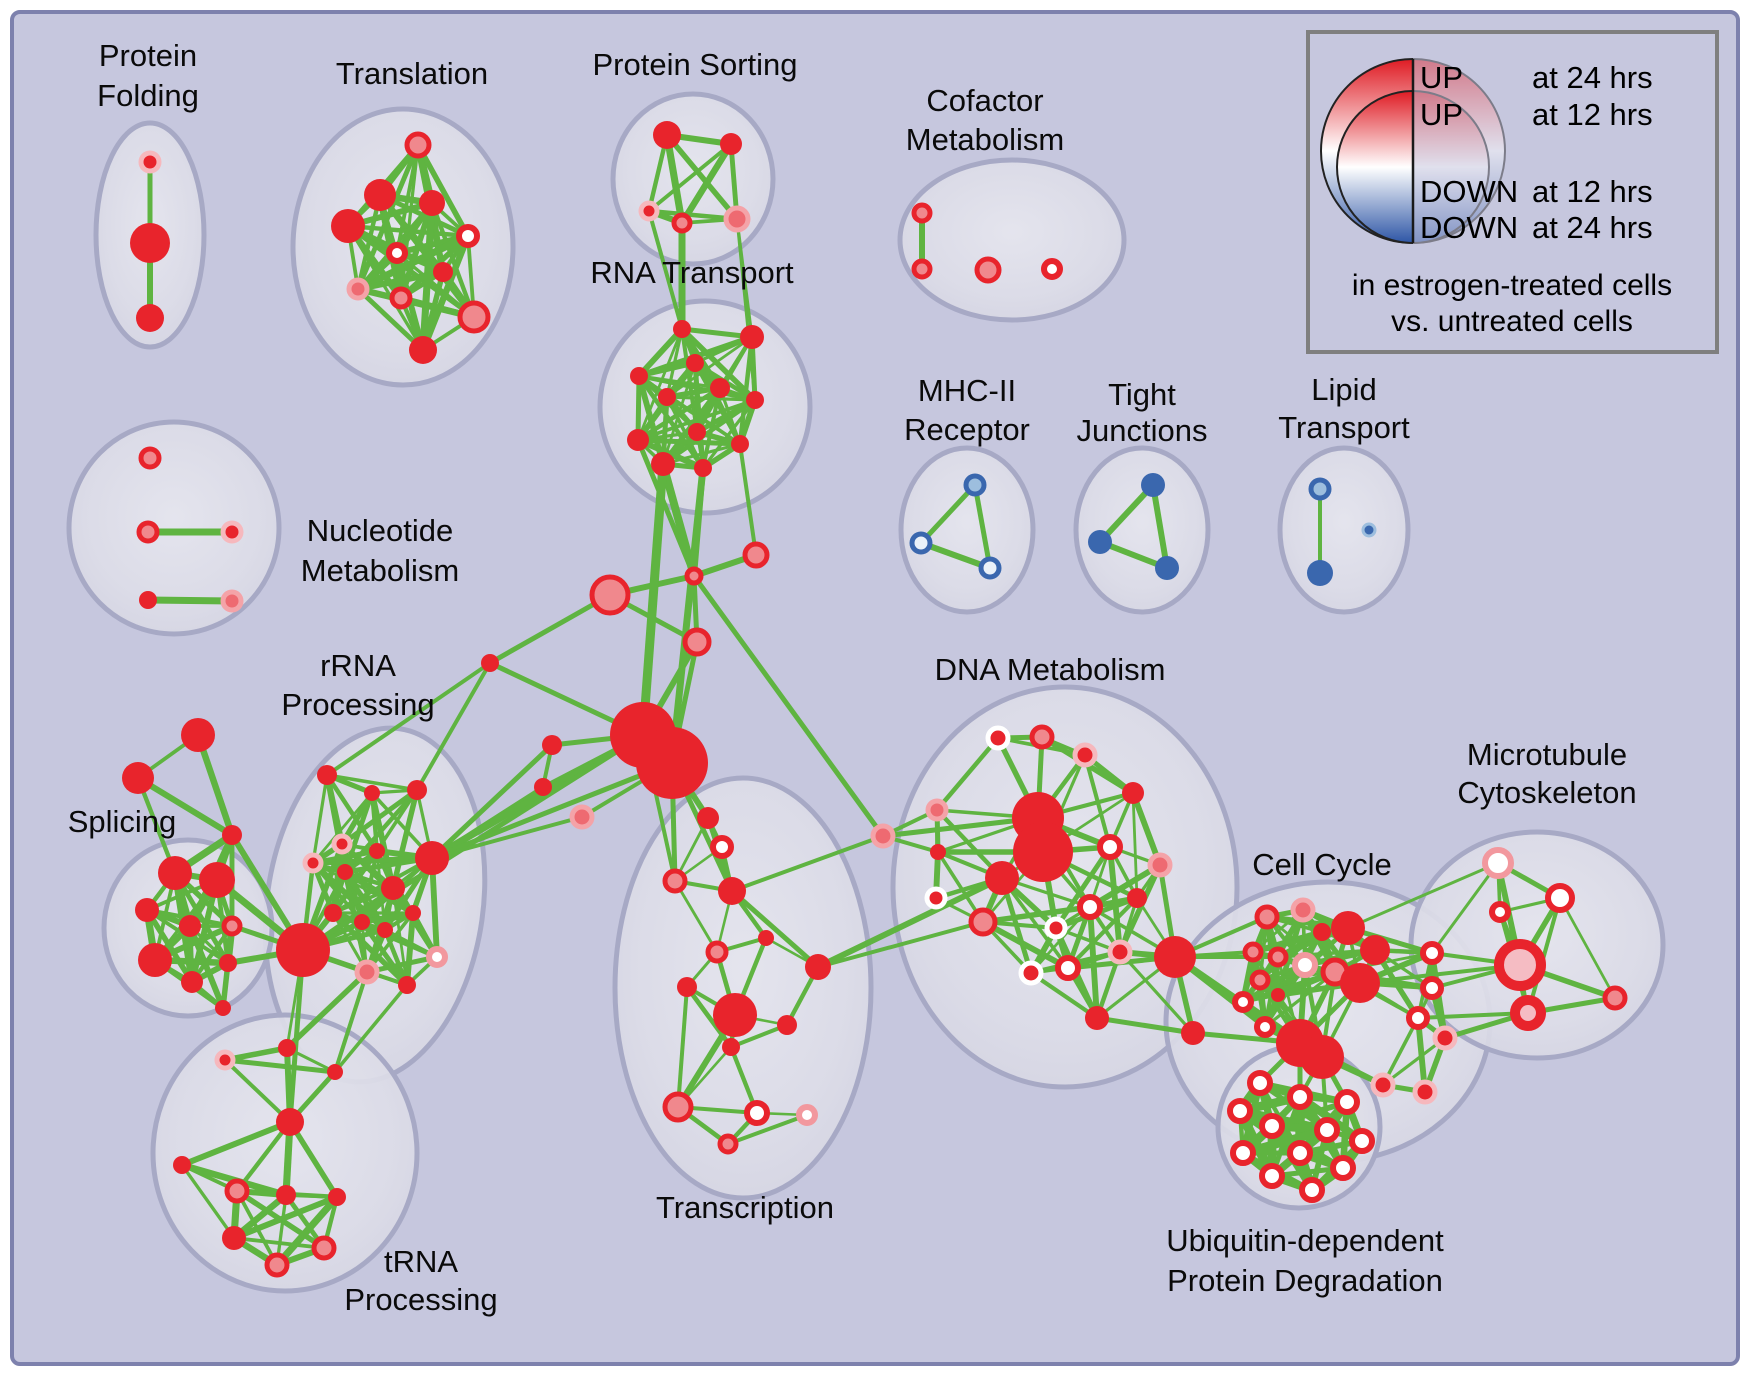 The width and height of the screenshot is (1750, 1376). Describe the element at coordinates (1100, 542) in the screenshot. I see `gene-node-tight-junctions` at that location.